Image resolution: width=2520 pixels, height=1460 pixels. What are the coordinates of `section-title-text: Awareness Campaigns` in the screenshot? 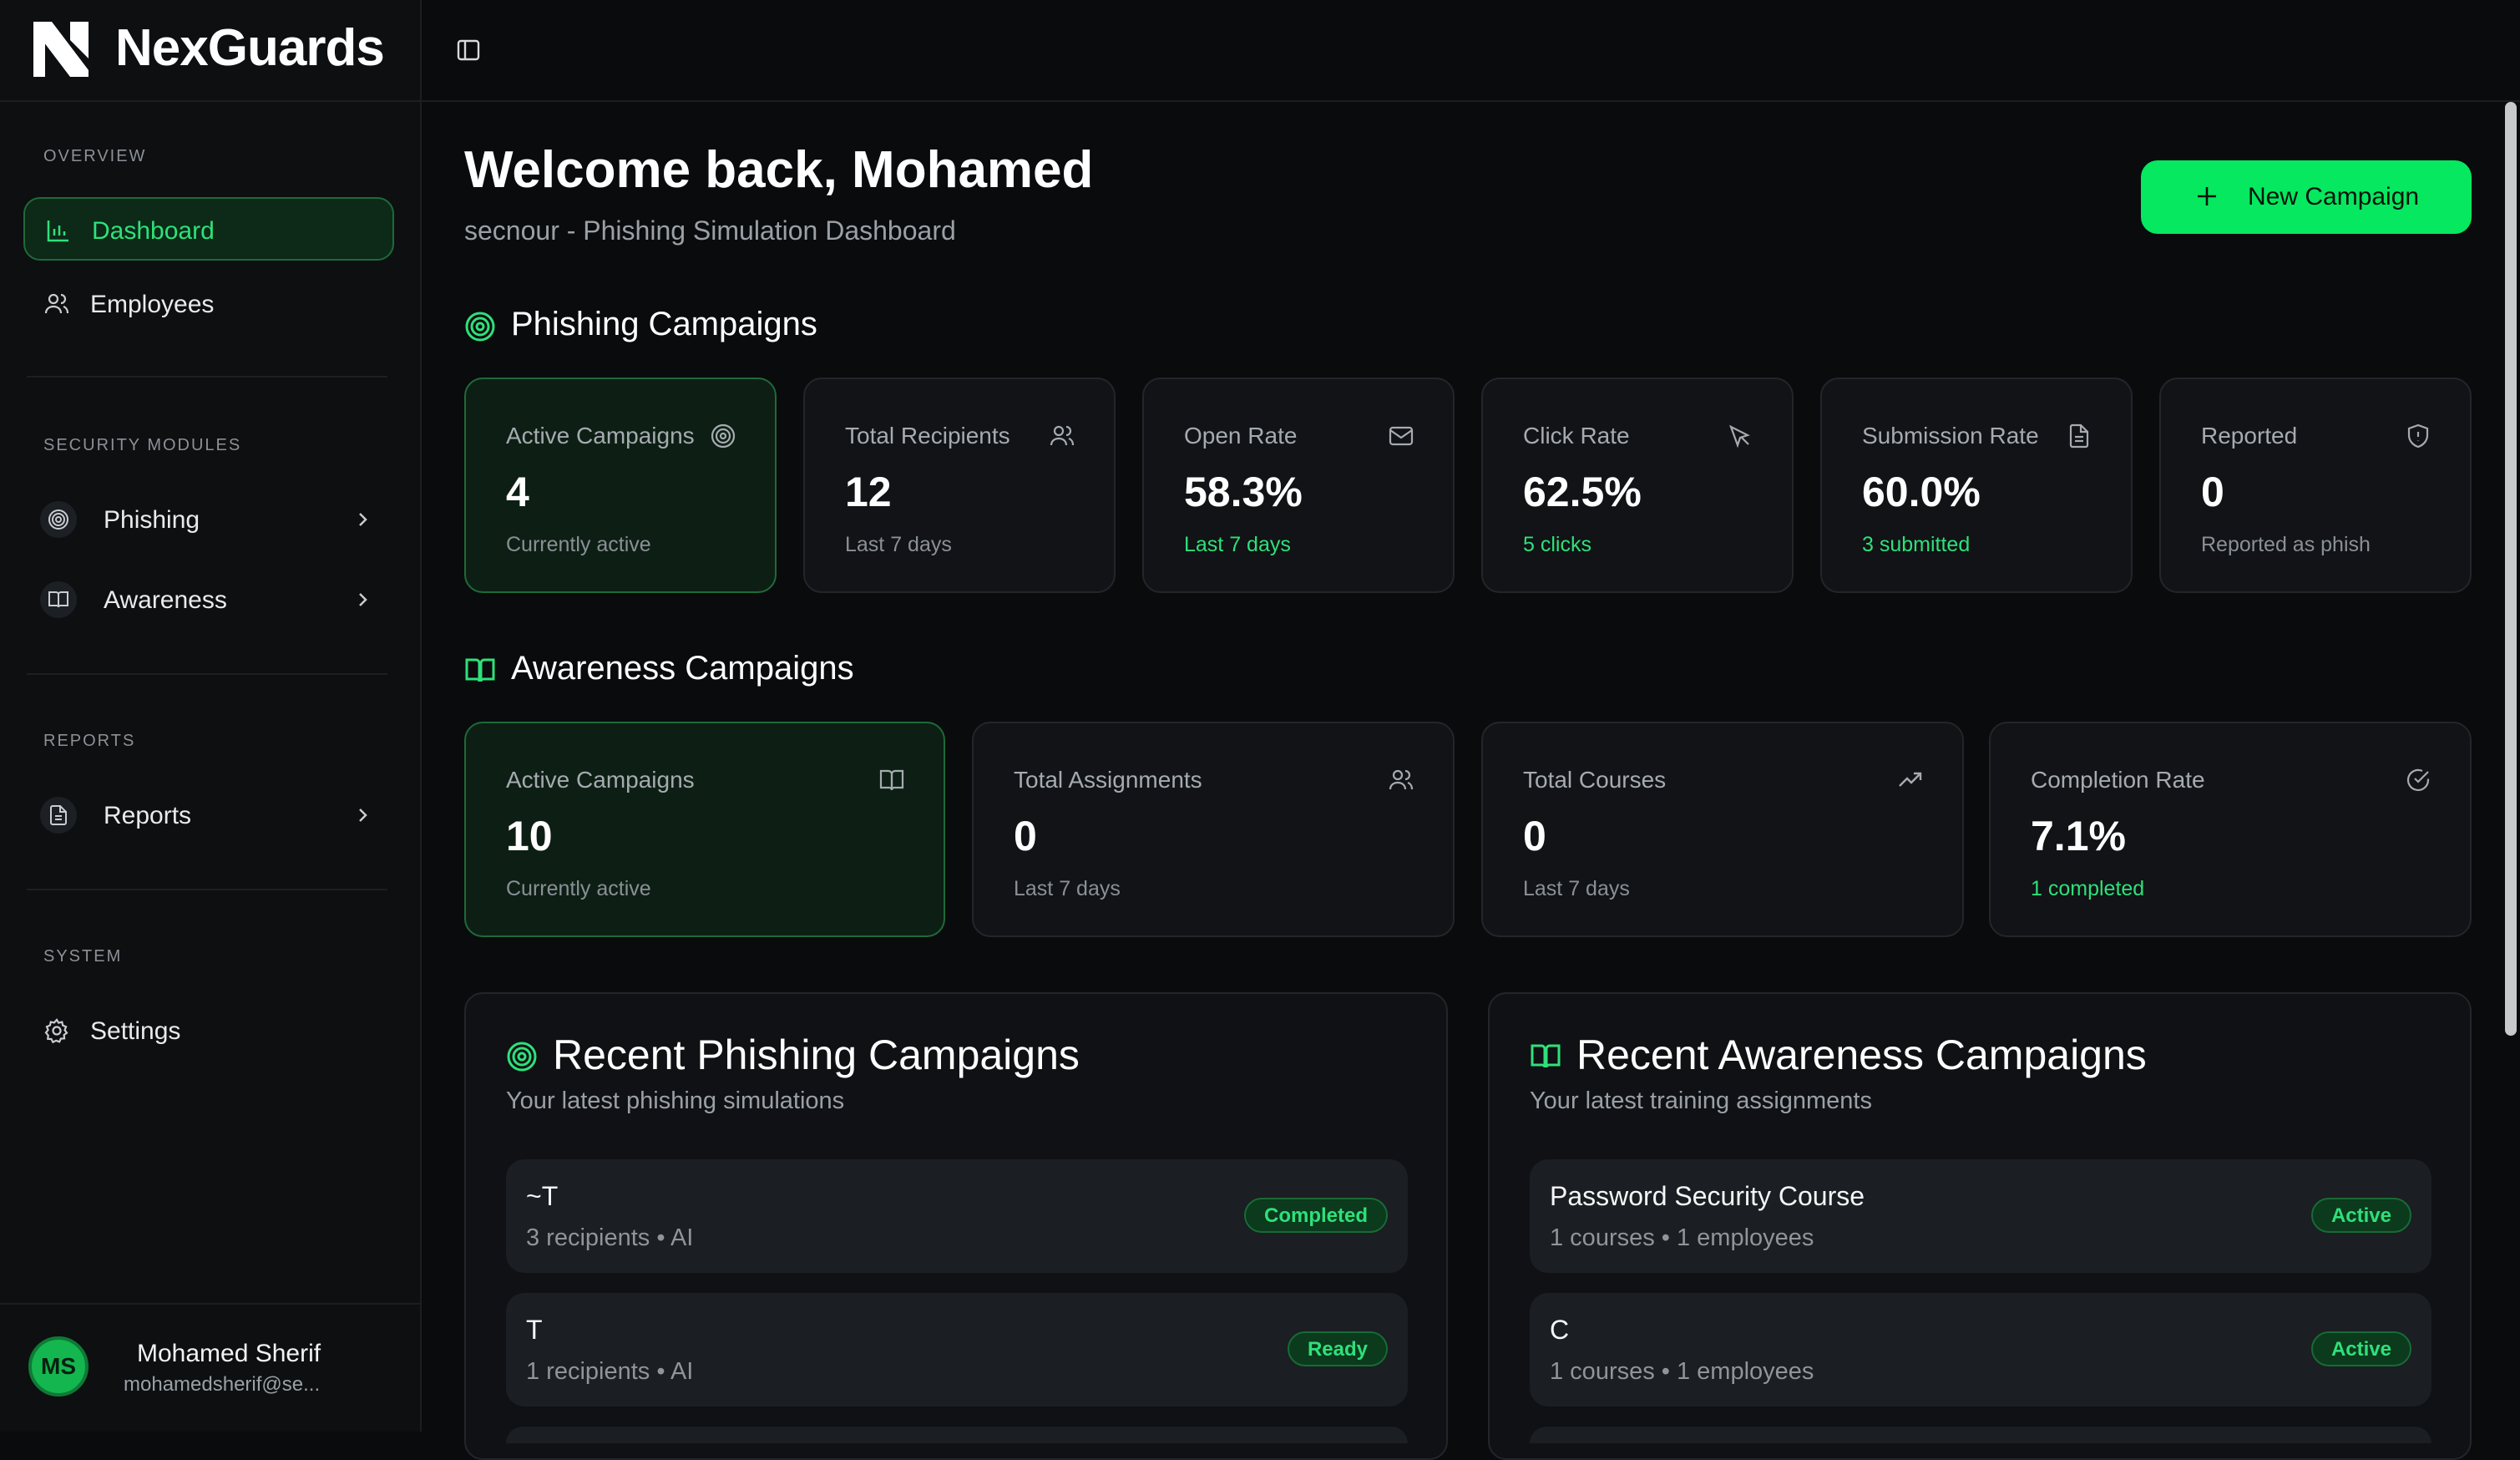 It's located at (682, 669).